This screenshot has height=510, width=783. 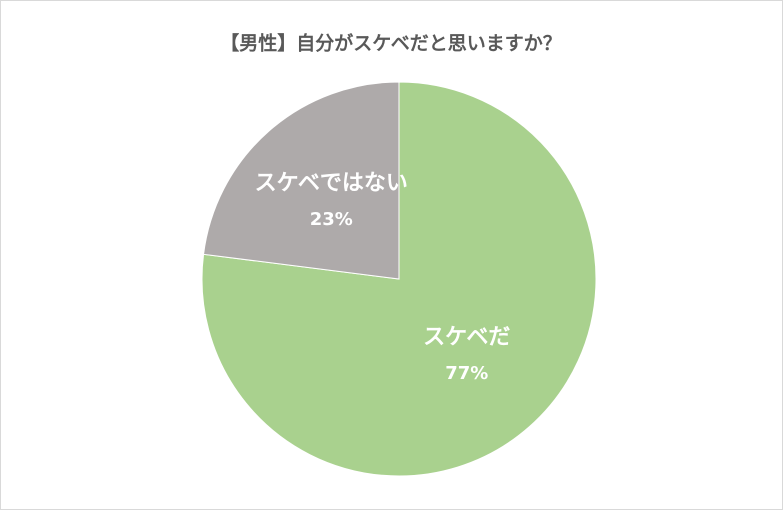 What do you see at coordinates (466, 337) in the screenshot?
I see `slice-label: スケベだ` at bounding box center [466, 337].